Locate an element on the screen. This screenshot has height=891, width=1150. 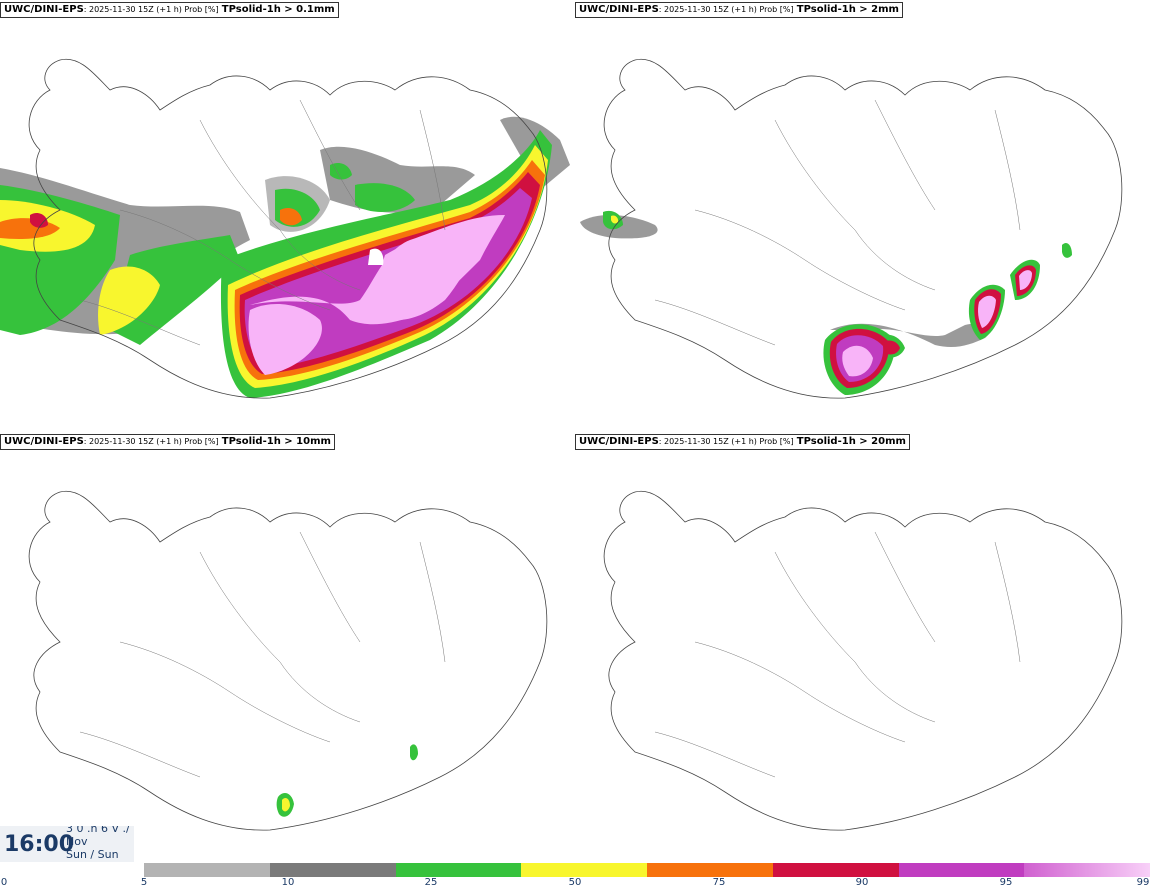
valid-time-box: 16:00 3 0 .h 6 V ./ Nov Sun / Sun is located at coordinates (67, 844).